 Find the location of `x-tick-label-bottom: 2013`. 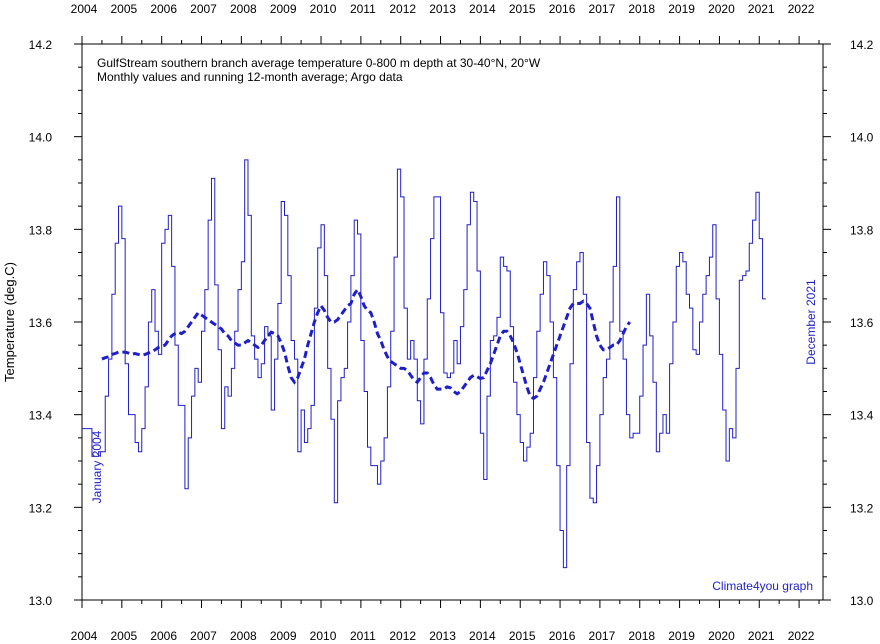

x-tick-label-bottom: 2013 is located at coordinates (442, 636).